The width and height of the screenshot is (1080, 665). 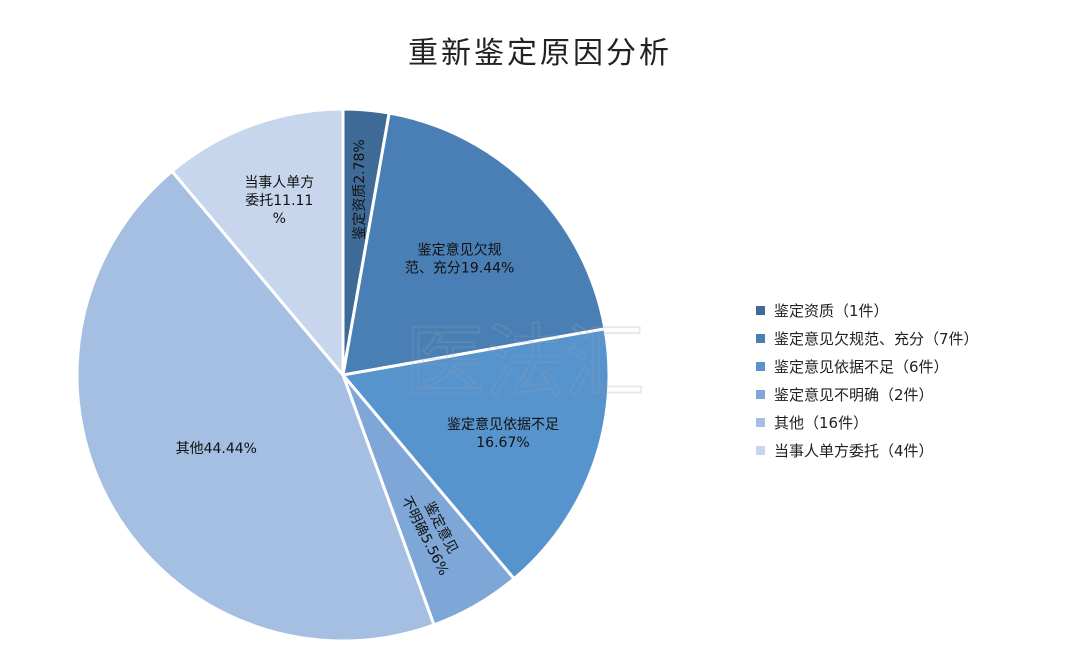 What do you see at coordinates (540, 53) in the screenshot?
I see `chart-title: 重新鉴定原因分析` at bounding box center [540, 53].